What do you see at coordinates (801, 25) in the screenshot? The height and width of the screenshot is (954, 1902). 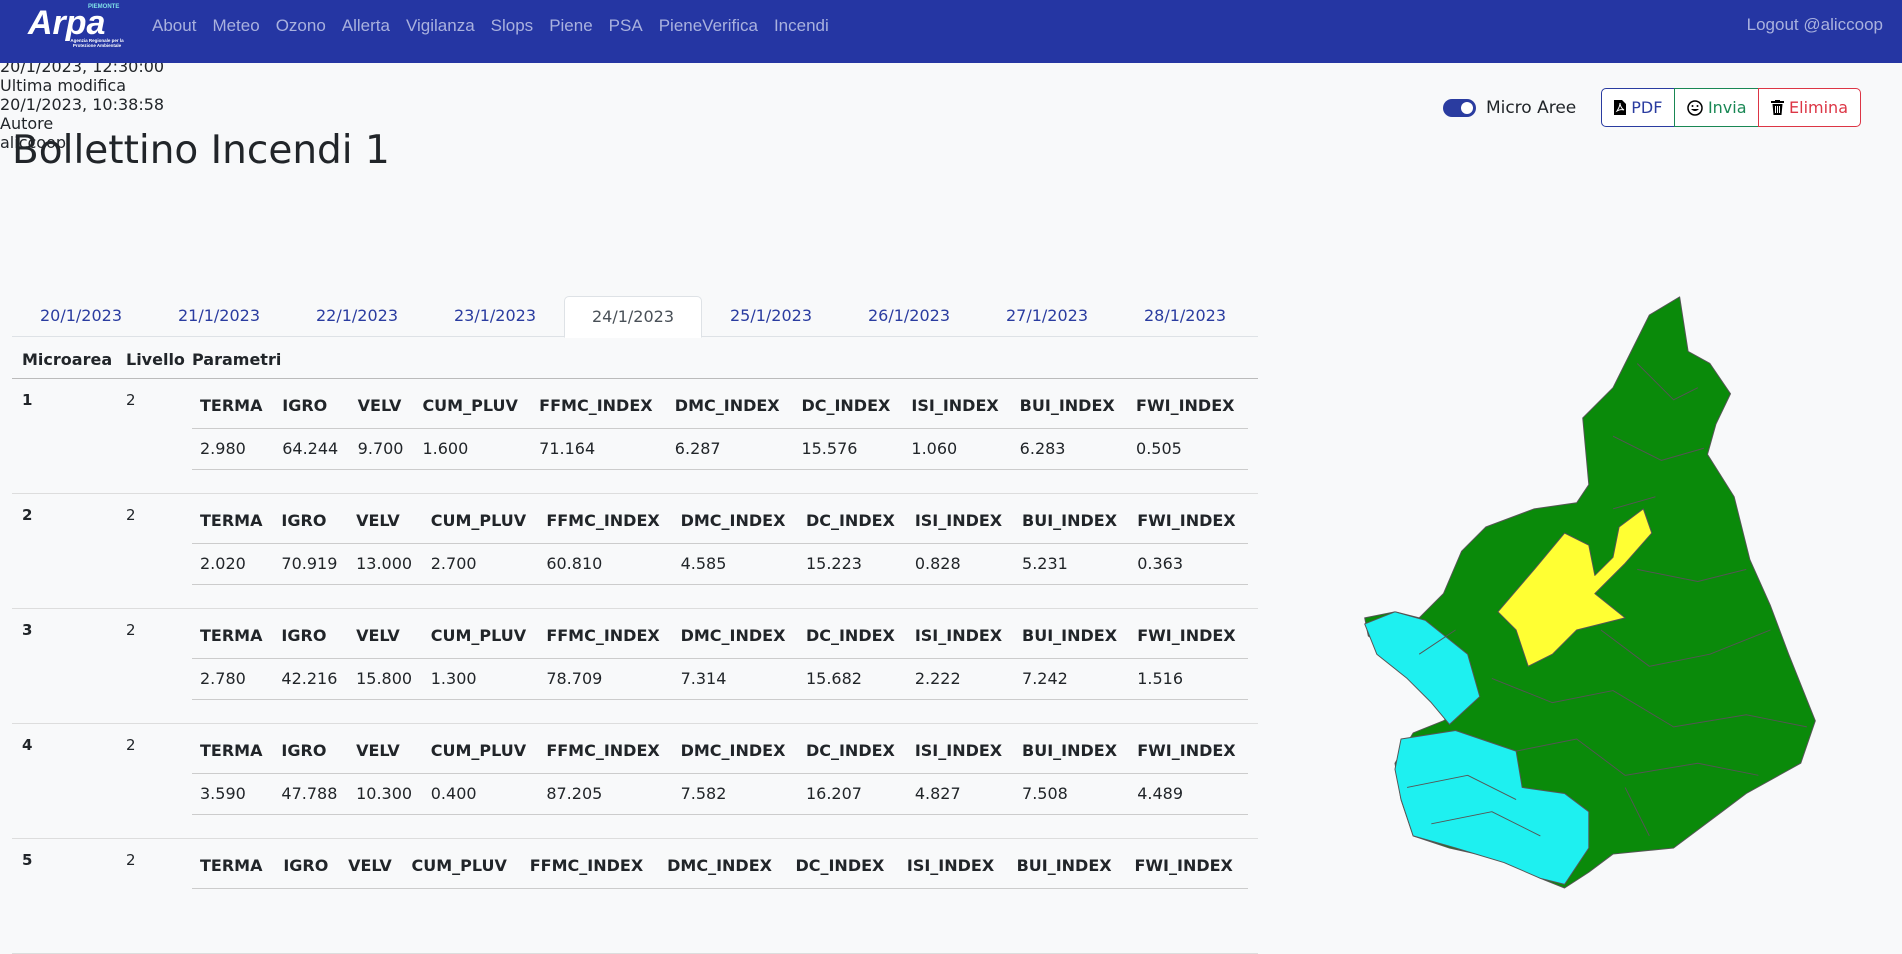 I see `nav-link: Incendi` at bounding box center [801, 25].